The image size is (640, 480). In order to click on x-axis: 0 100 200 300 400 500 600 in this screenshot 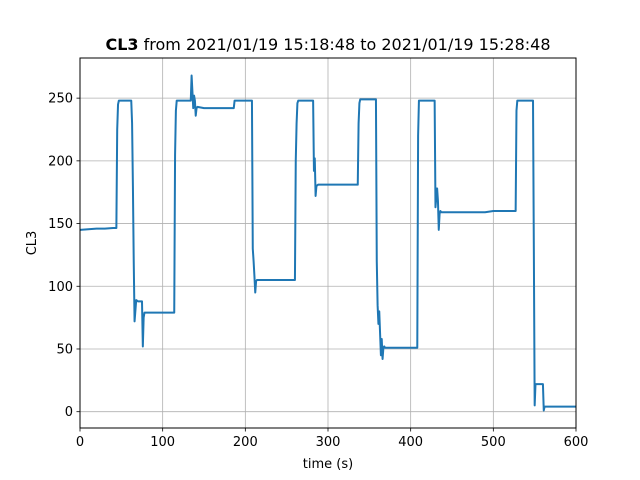, I will do `click(332, 439)`.